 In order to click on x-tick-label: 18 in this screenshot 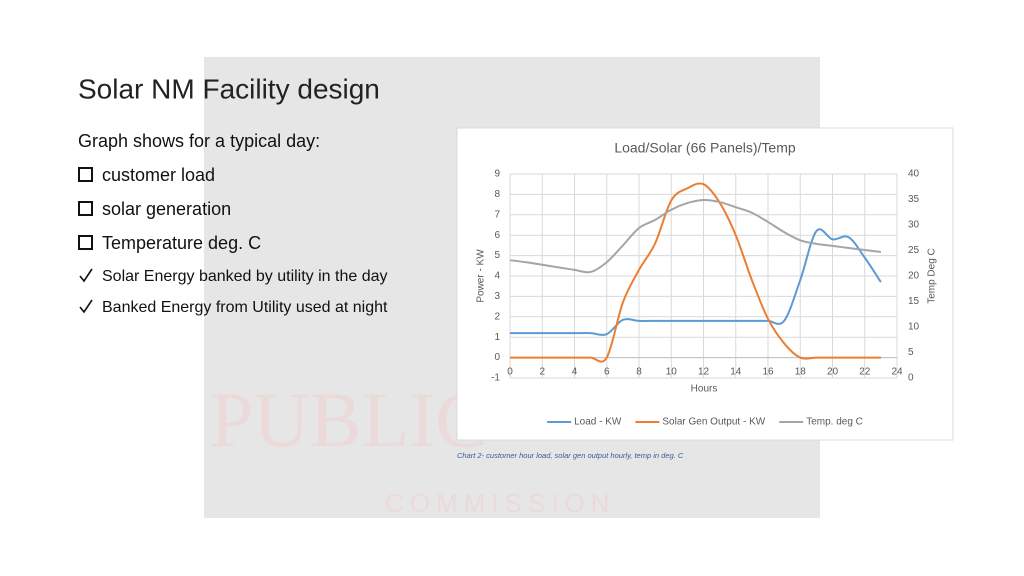, I will do `click(801, 372)`.